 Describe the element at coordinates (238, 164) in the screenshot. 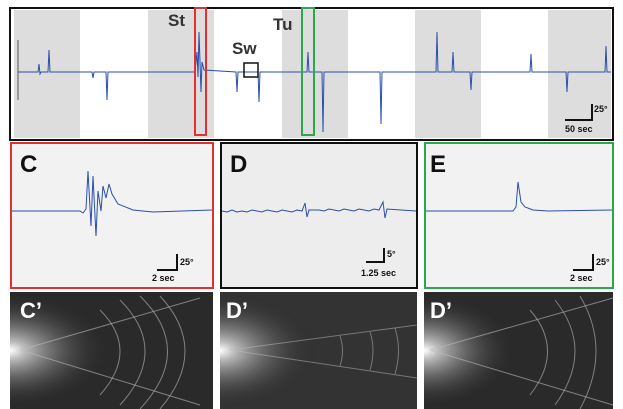

I see `panel-letter: D` at that location.